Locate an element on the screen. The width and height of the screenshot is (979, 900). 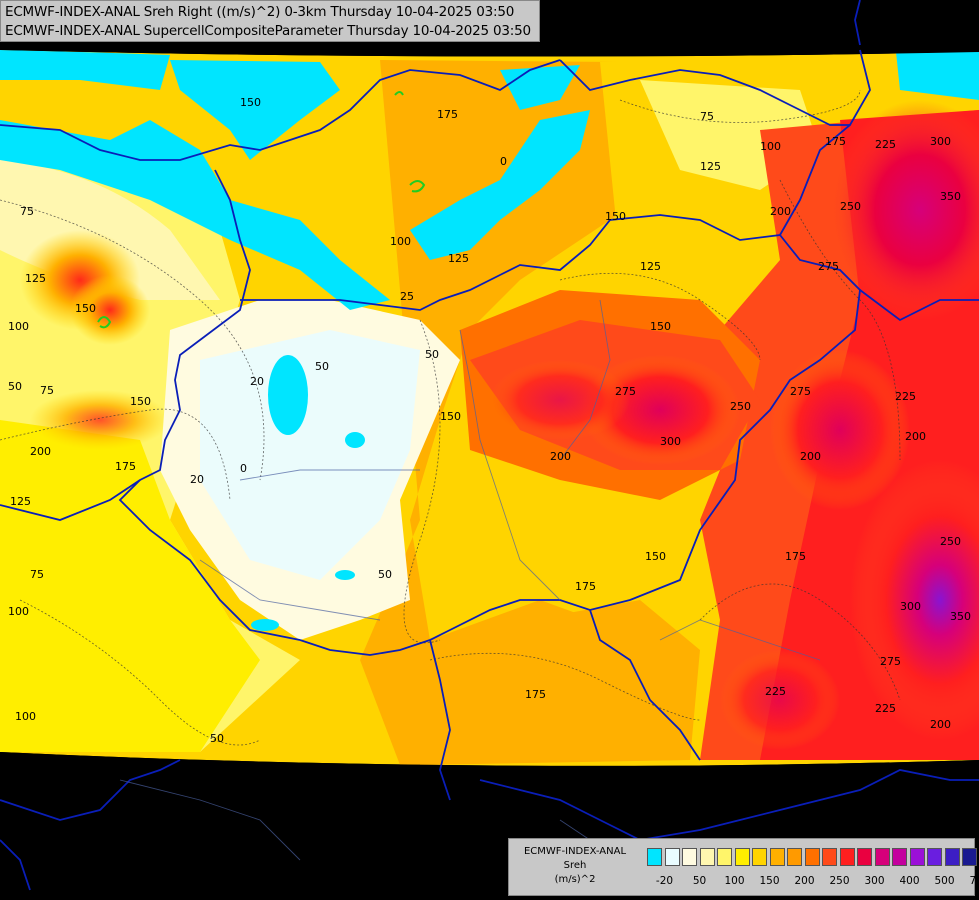
legend-tick-label: 500 is located at coordinates (944, 881).